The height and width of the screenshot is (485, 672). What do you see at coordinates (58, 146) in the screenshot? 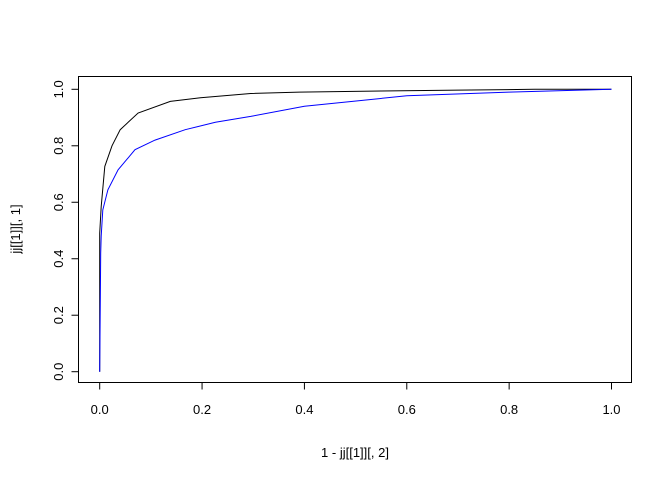
I see `y-tick-label: 0.8` at bounding box center [58, 146].